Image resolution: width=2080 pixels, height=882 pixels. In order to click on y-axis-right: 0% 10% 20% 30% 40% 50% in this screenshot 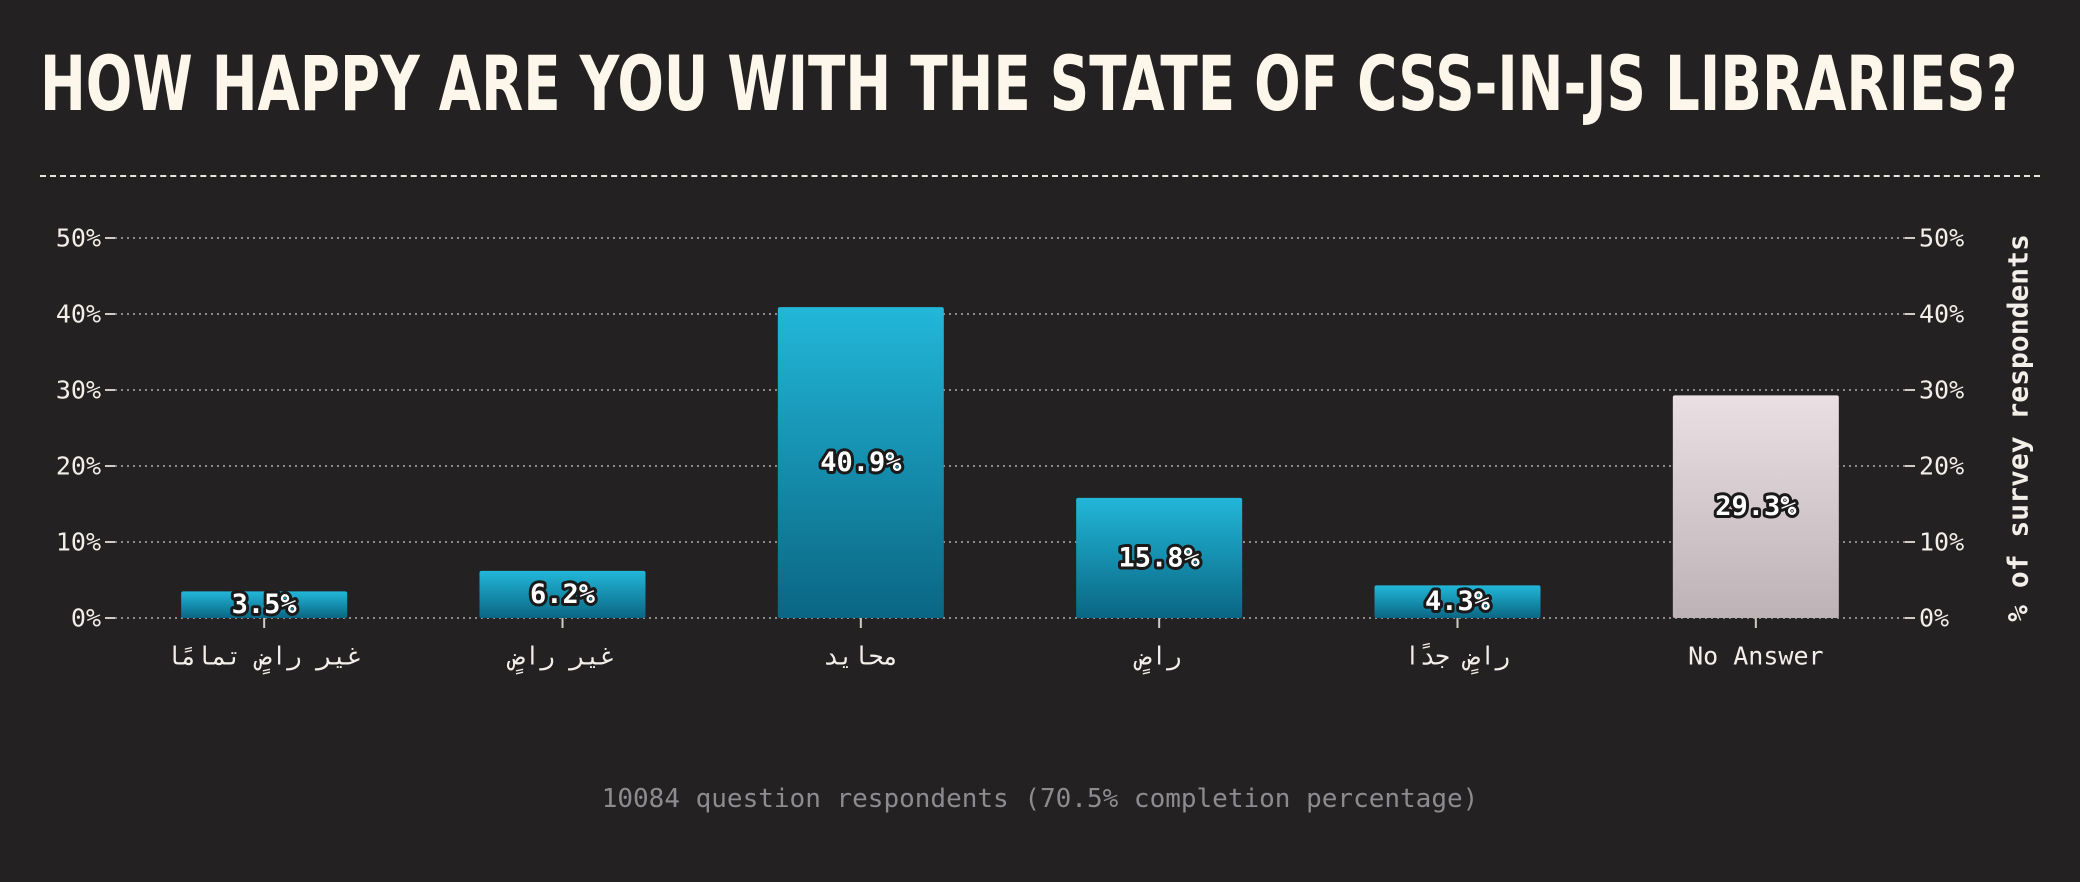, I will do `click(1934, 428)`.